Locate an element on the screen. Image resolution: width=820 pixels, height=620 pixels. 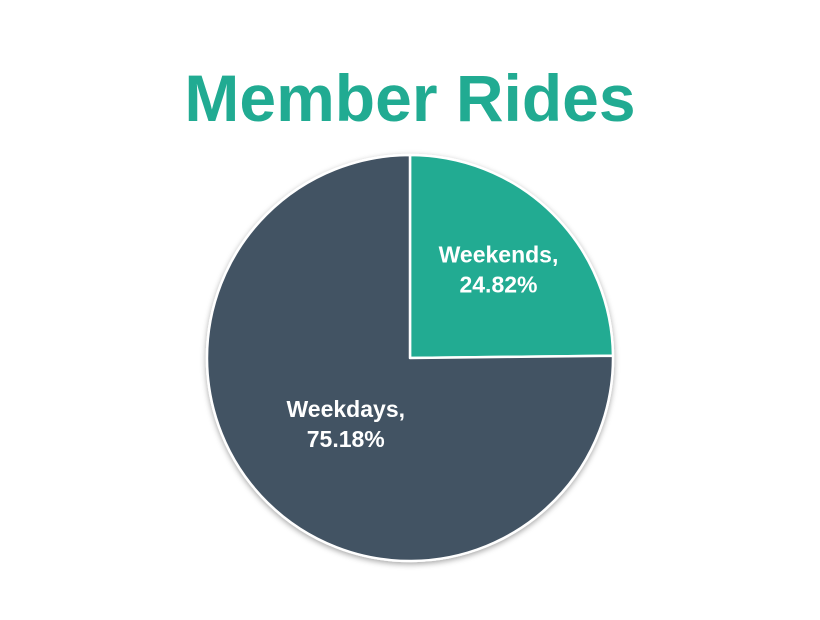
slice-label-weekends: Weekends, 24.82% is located at coordinates (499, 270).